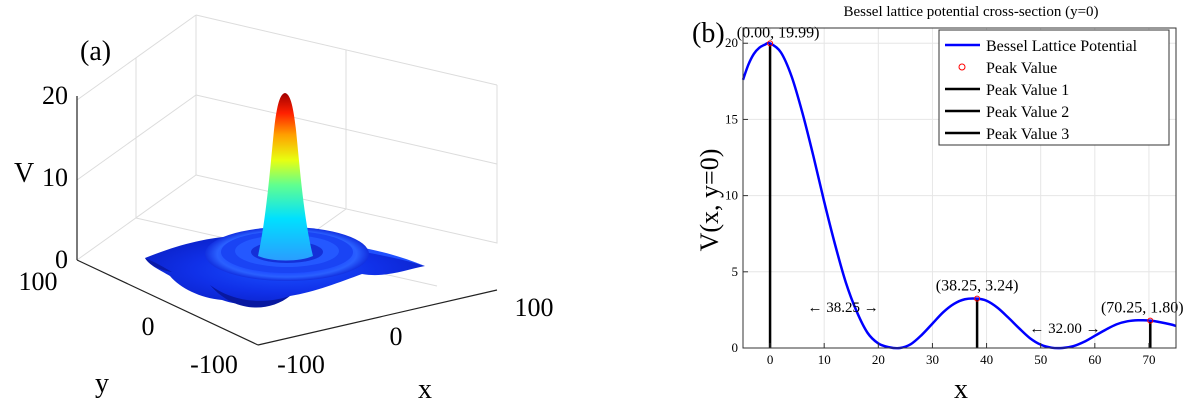 The image size is (1200, 405). I want to click on legend-entry-peak1: Peak Value 1, so click(1027, 90).